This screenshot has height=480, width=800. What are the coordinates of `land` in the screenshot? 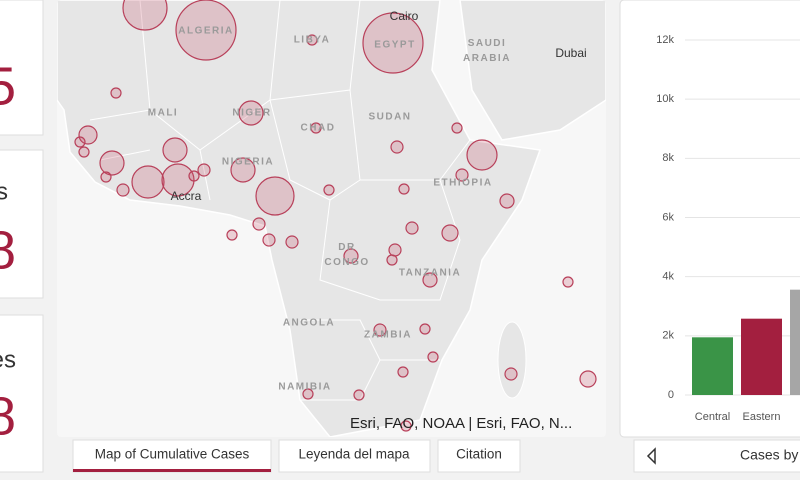 It's located at (532, 70).